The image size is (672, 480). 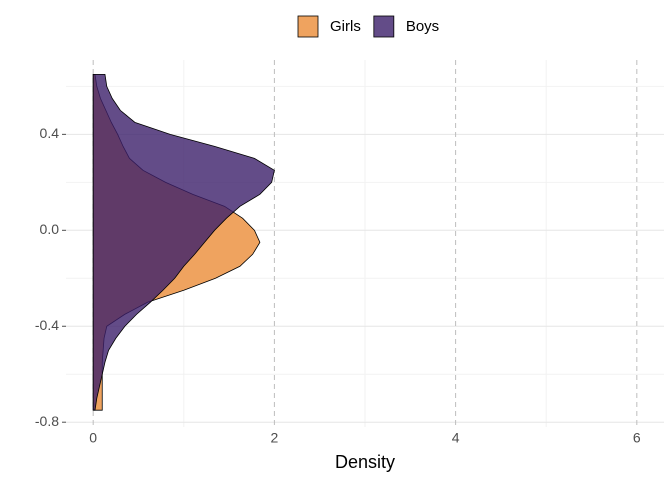 I want to click on x-axis-title: Density, so click(x=365, y=462).